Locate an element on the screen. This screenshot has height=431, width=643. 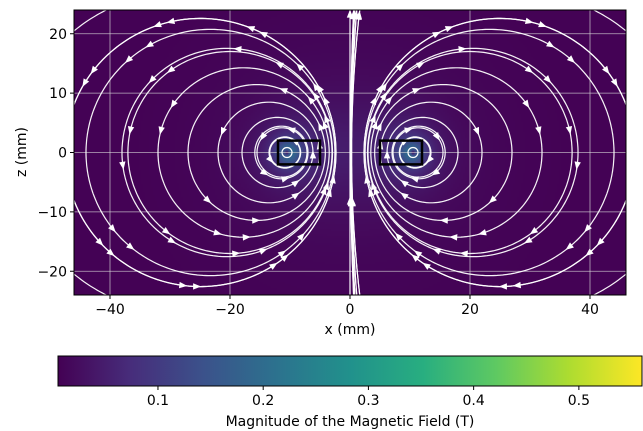
x-tick-label: −20 is located at coordinates (230, 310).